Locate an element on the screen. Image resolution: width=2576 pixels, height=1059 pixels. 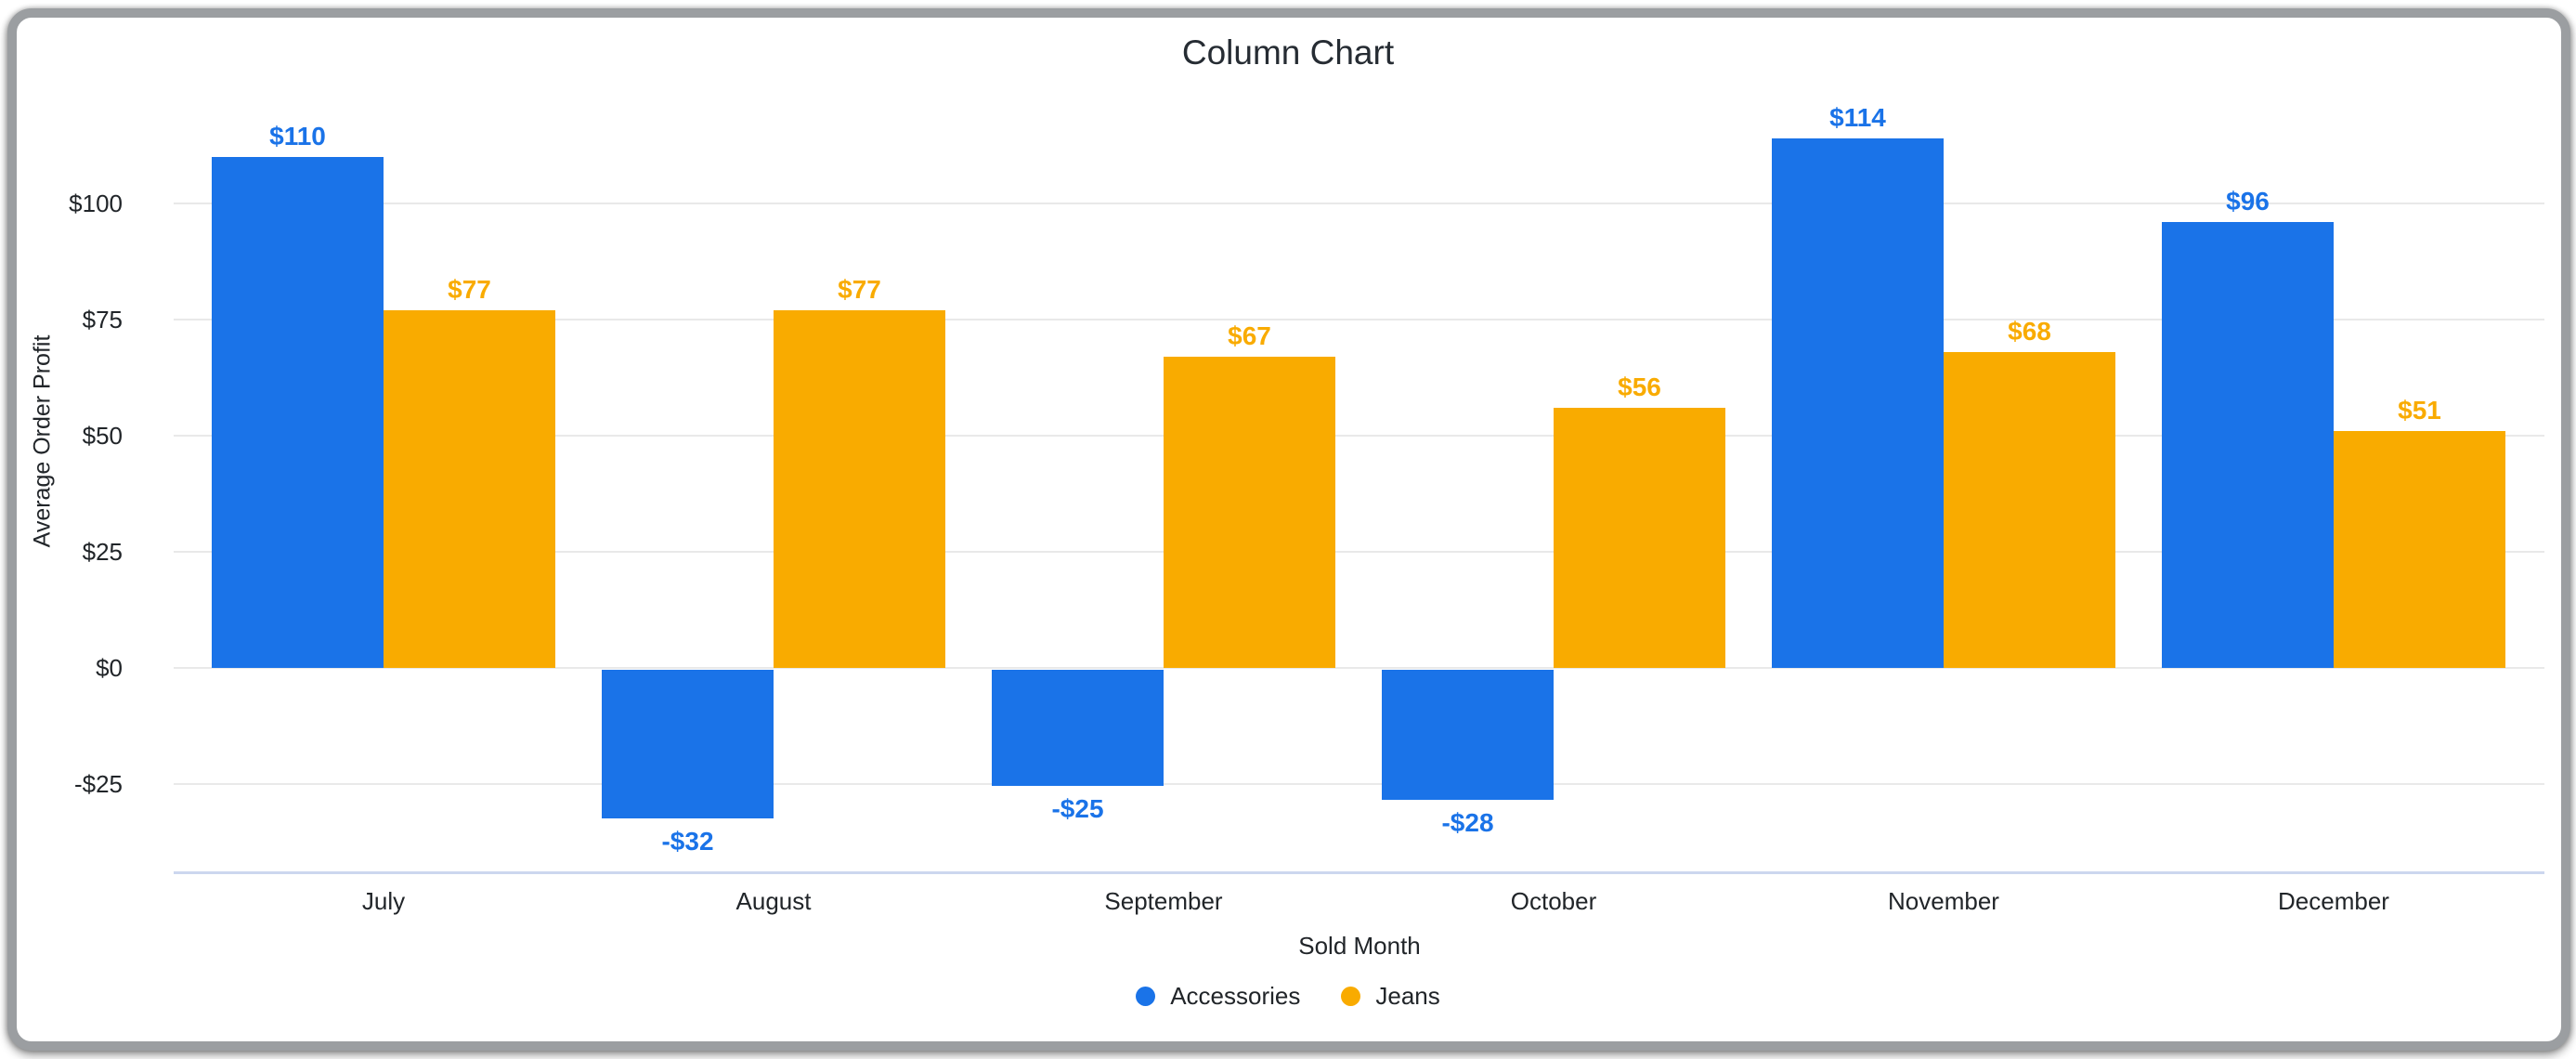
bar-value-label-jeans-july: $77 is located at coordinates (470, 289).